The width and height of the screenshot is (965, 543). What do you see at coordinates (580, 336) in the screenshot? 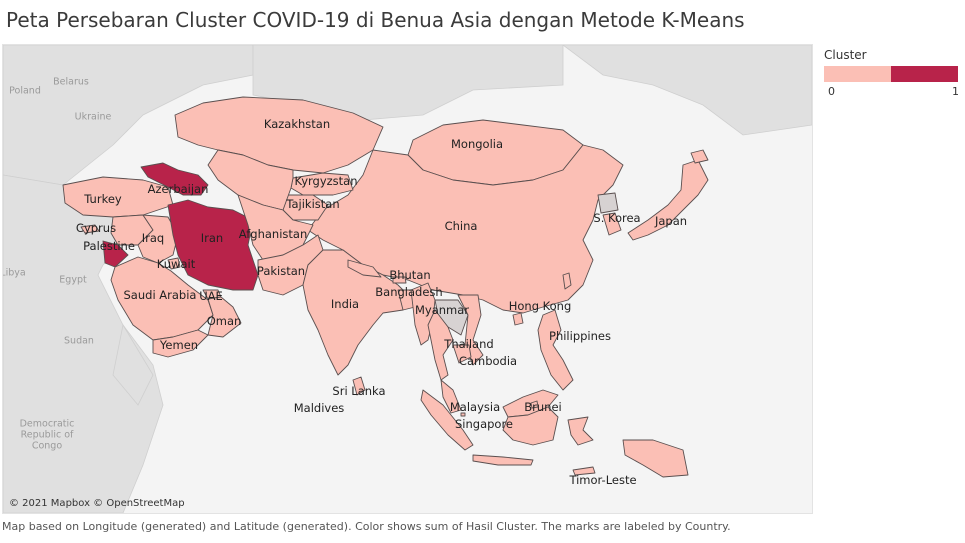
I see `label-philippines: Philippines` at bounding box center [580, 336].